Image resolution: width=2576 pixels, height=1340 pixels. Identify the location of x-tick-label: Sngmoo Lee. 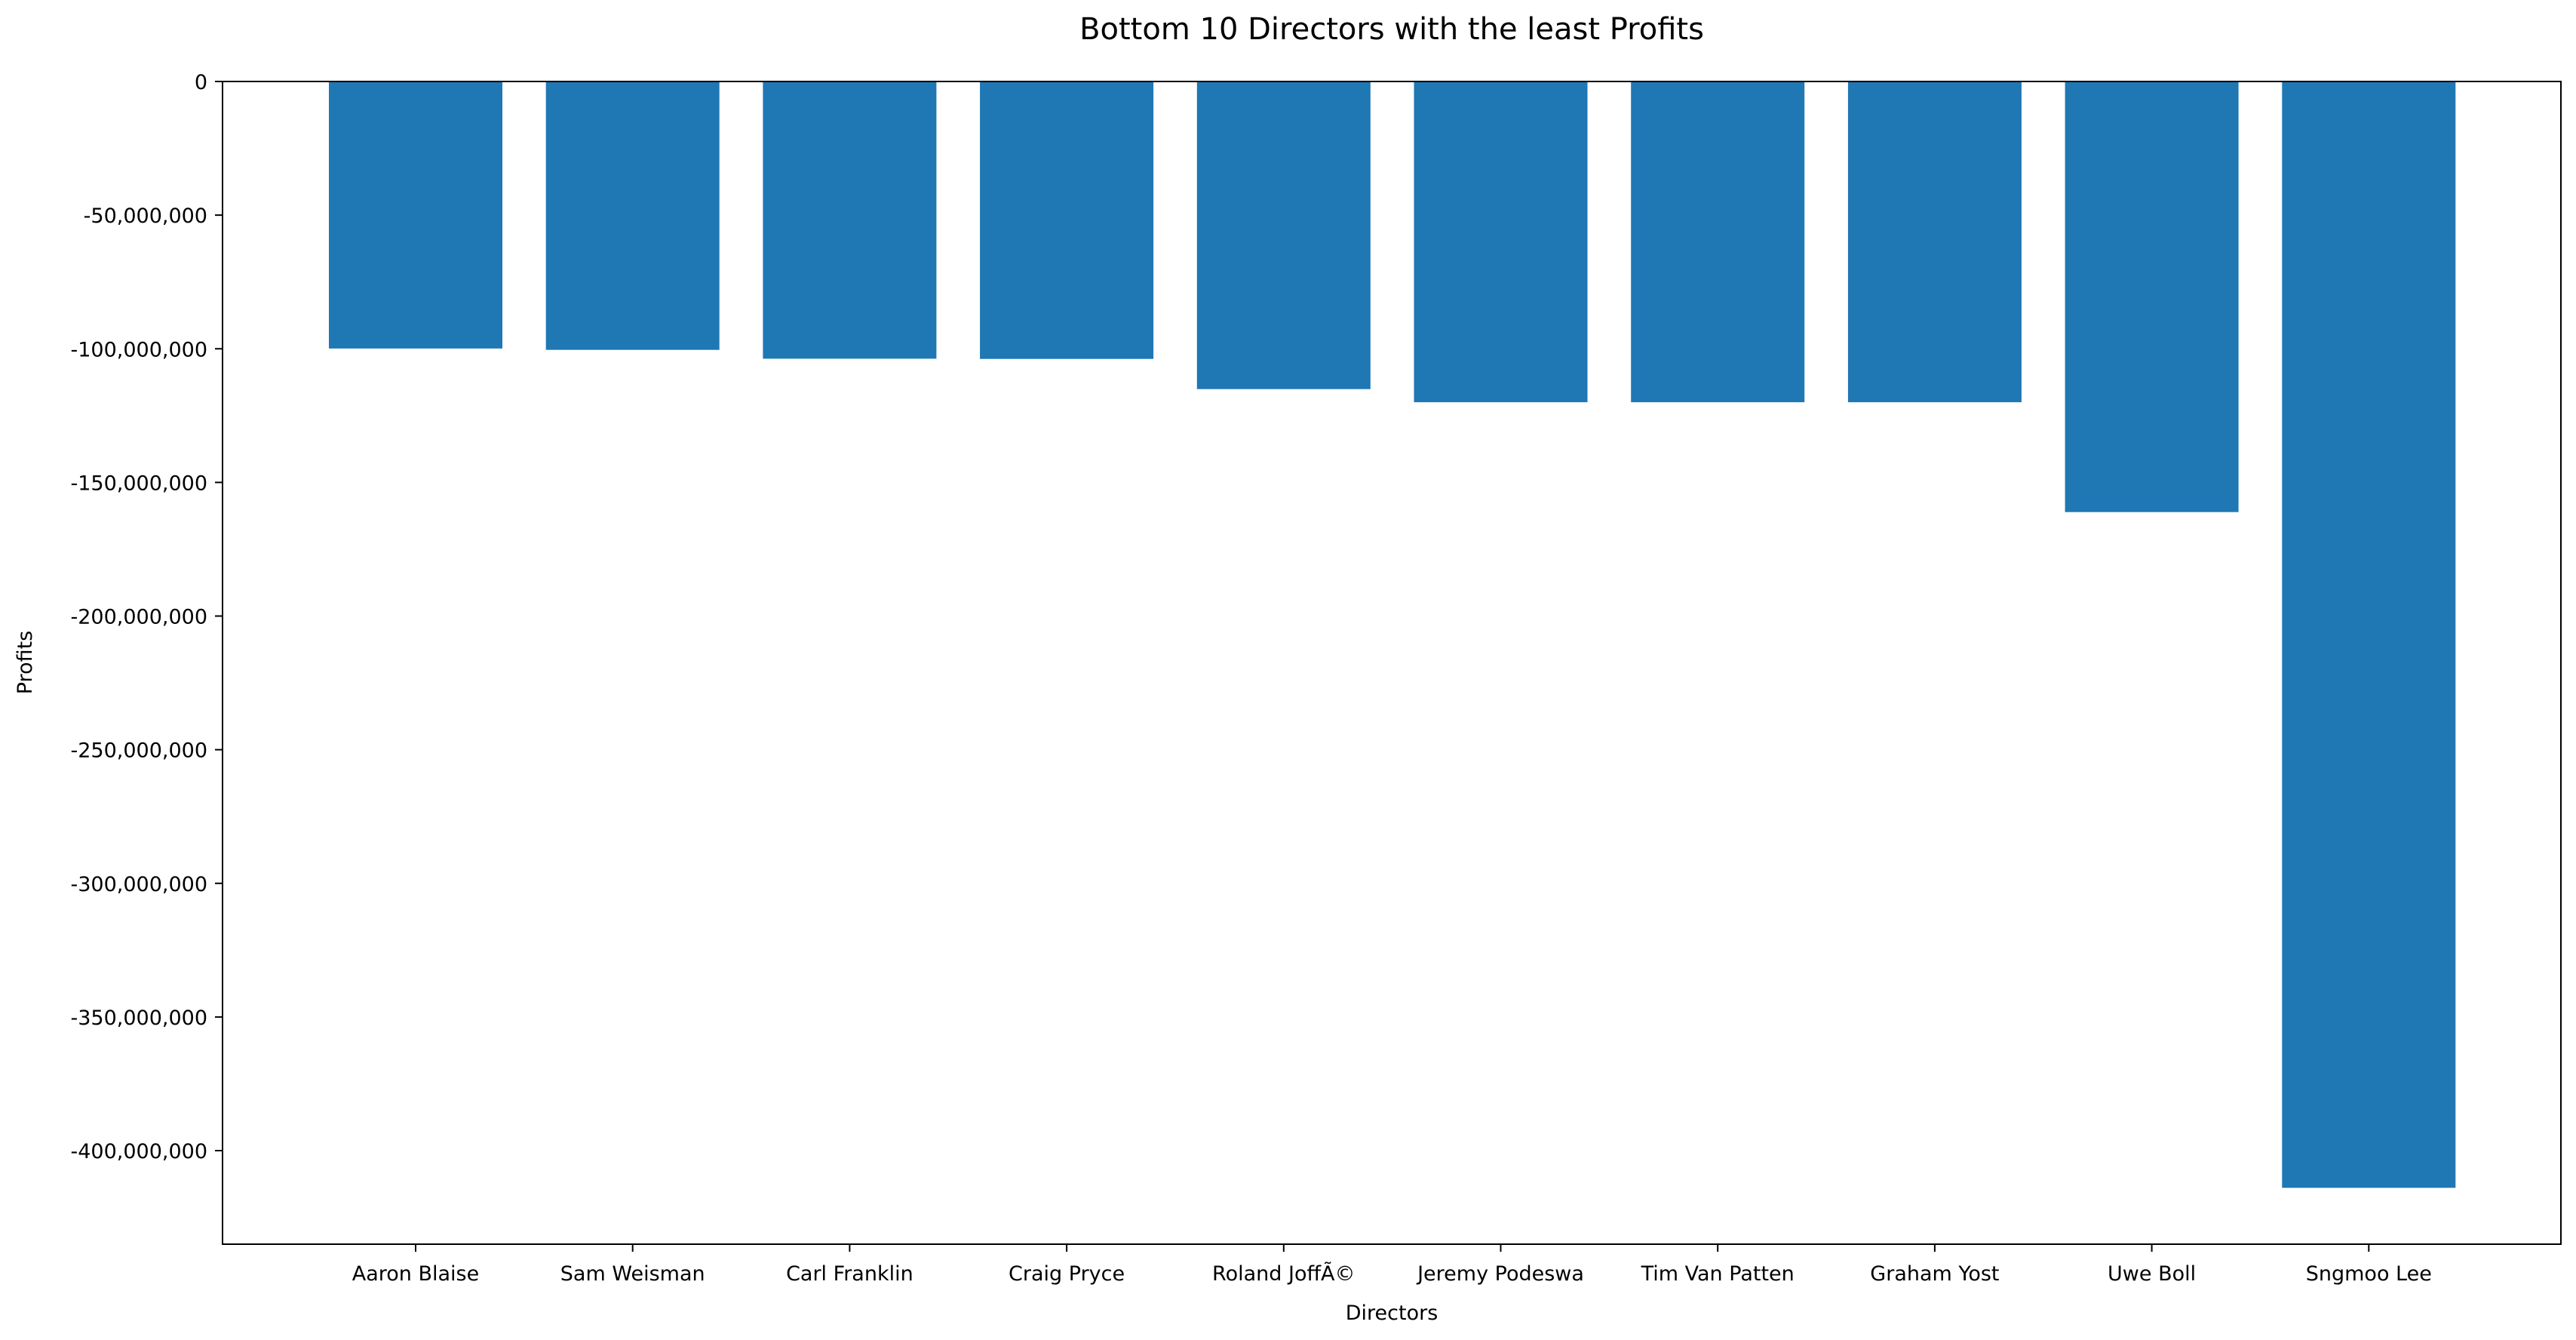
(2369, 1274).